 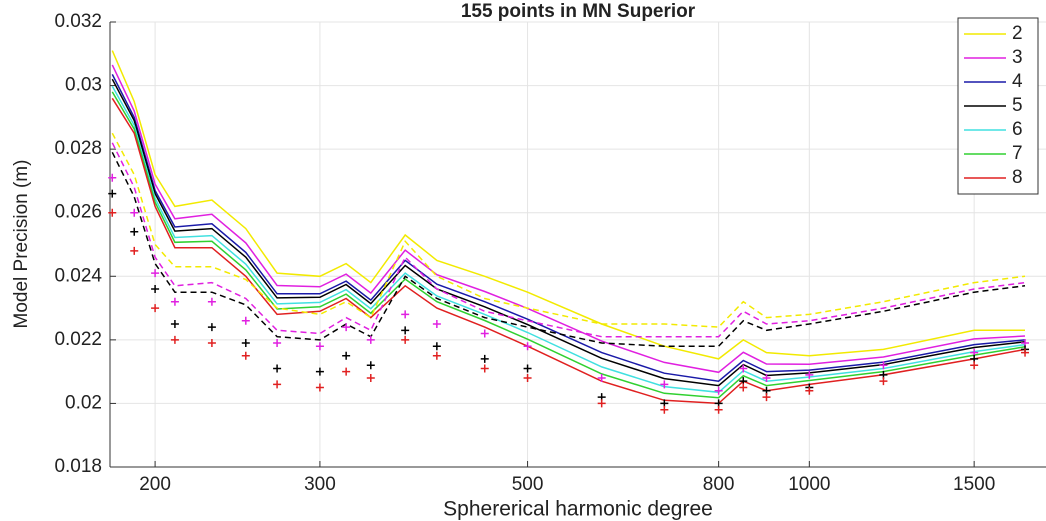 I want to click on y-tick-label: 0.022, so click(x=78, y=339).